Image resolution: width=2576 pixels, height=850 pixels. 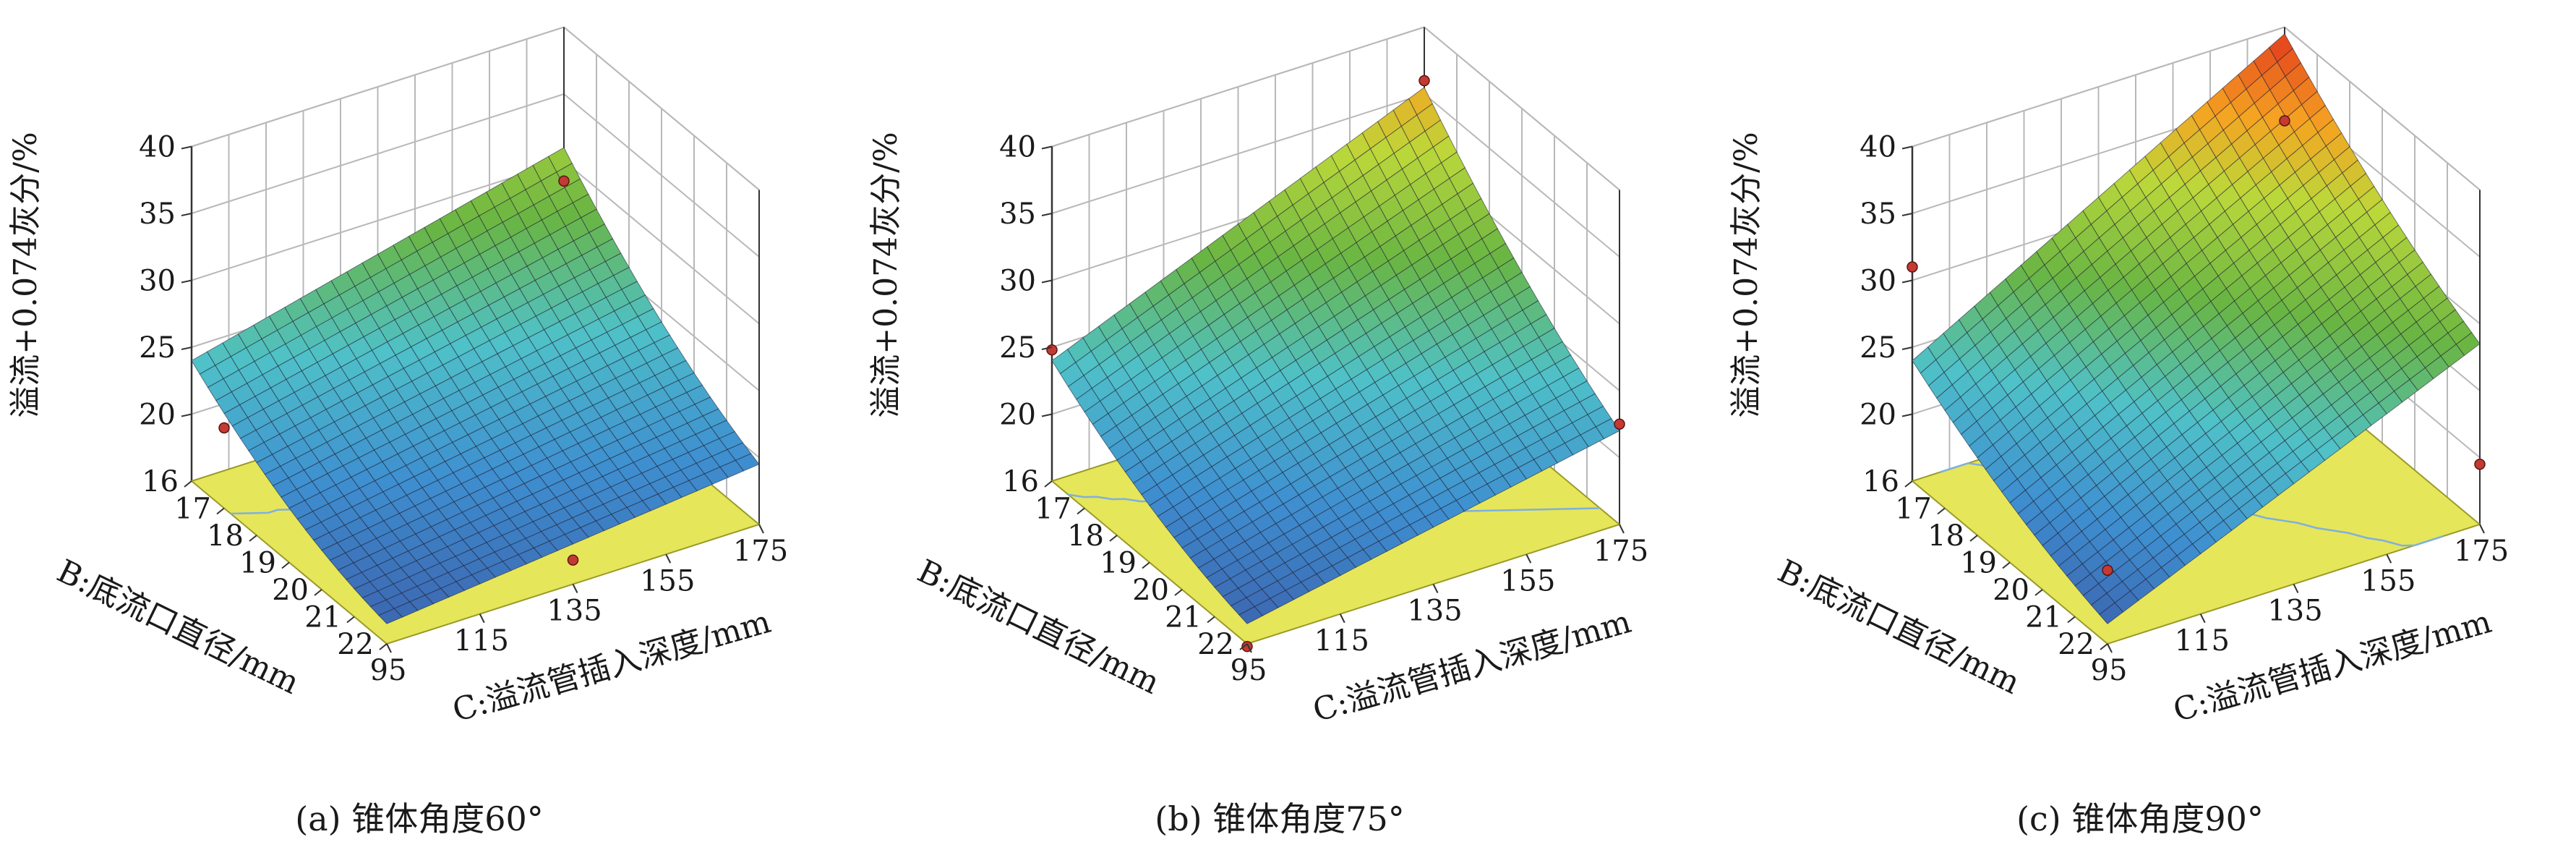 What do you see at coordinates (2332, 666) in the screenshot?
I see `panel-c-c-axis-title: C:溢流管插入深度/mm` at bounding box center [2332, 666].